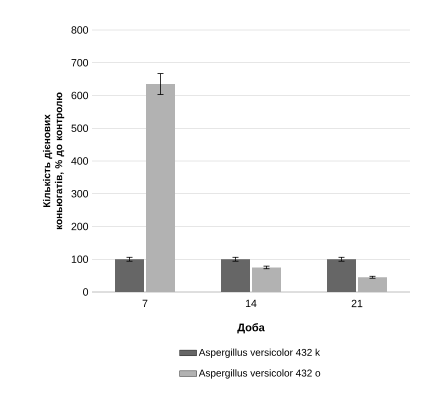 This screenshot has height=417, width=432. What do you see at coordinates (80, 259) in the screenshot?
I see `y-tick-label: 100` at bounding box center [80, 259].